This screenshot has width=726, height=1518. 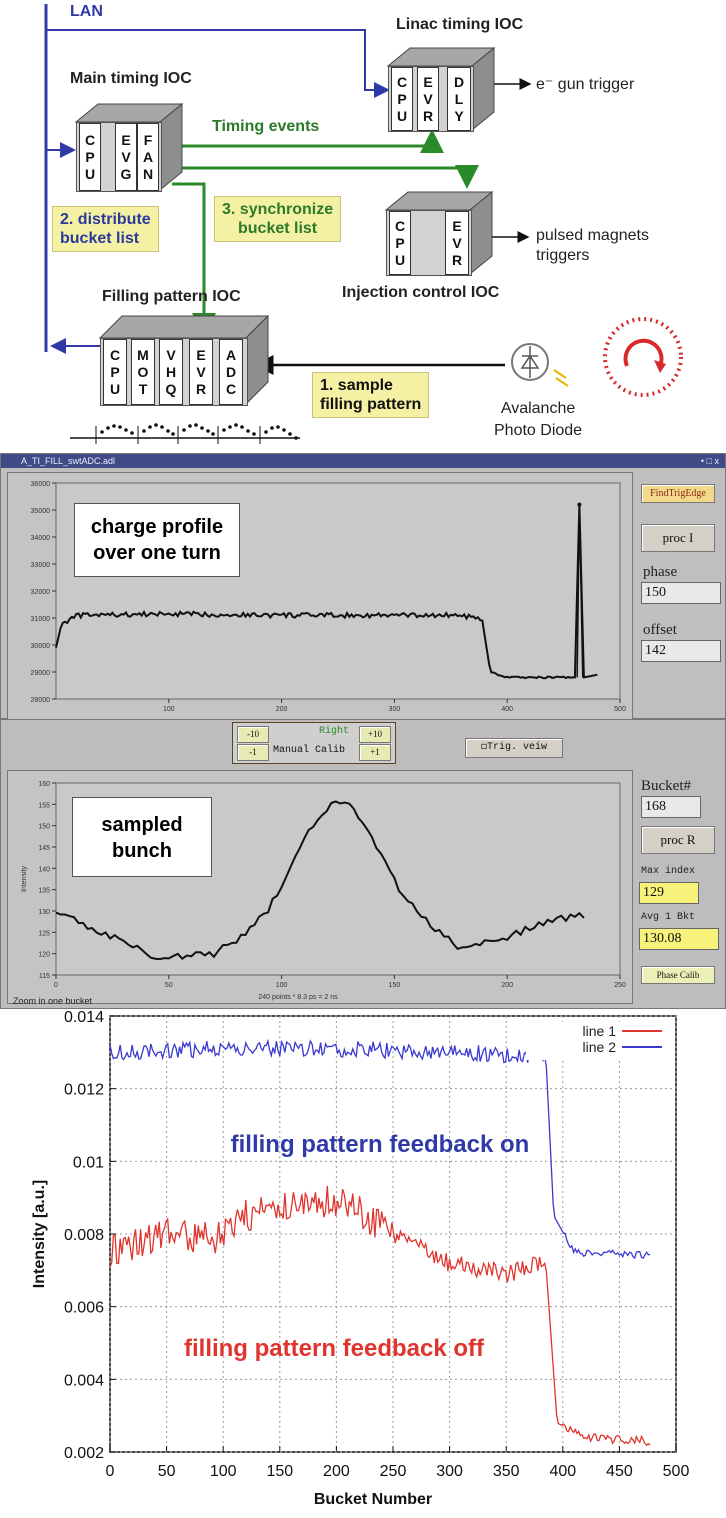 What do you see at coordinates (171, 371) in the screenshot?
I see `module-letter: H` at bounding box center [171, 371].